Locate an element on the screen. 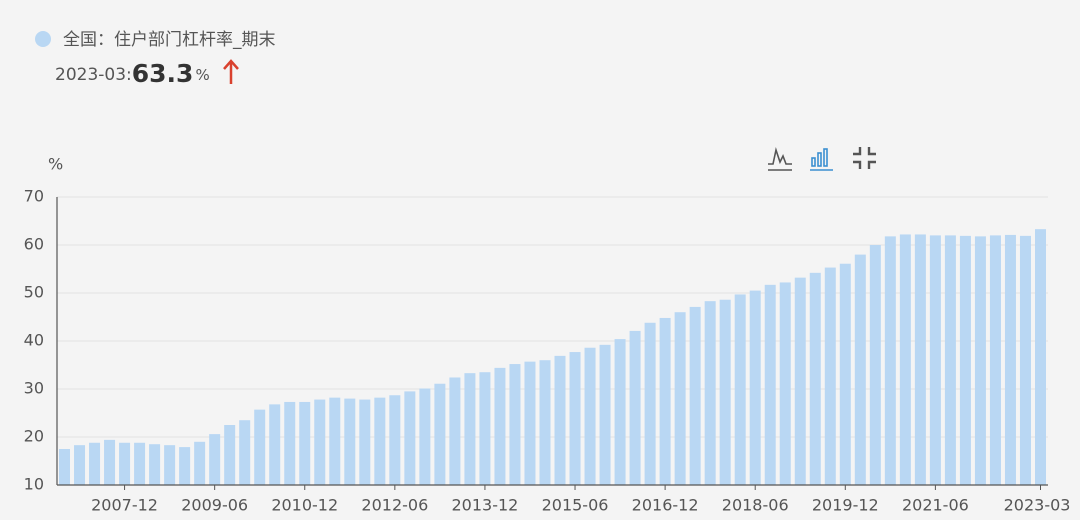 The image size is (1080, 520). up-arrow is located at coordinates (231, 71).